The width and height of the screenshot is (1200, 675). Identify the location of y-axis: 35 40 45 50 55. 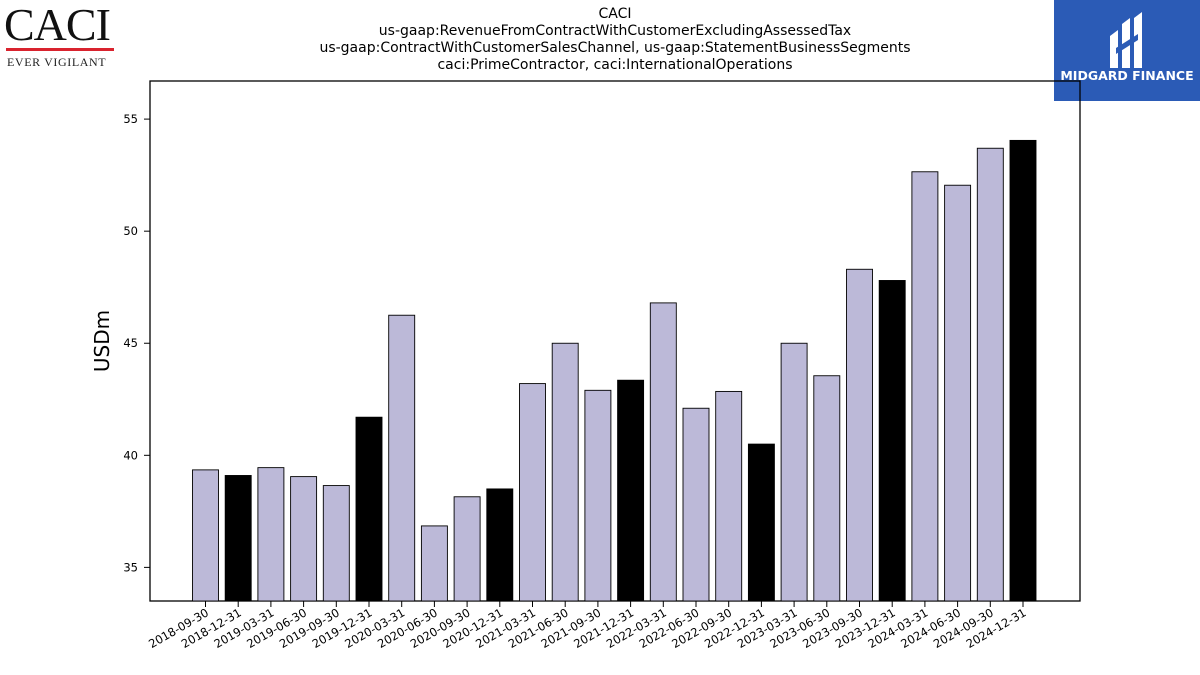
(136, 343).